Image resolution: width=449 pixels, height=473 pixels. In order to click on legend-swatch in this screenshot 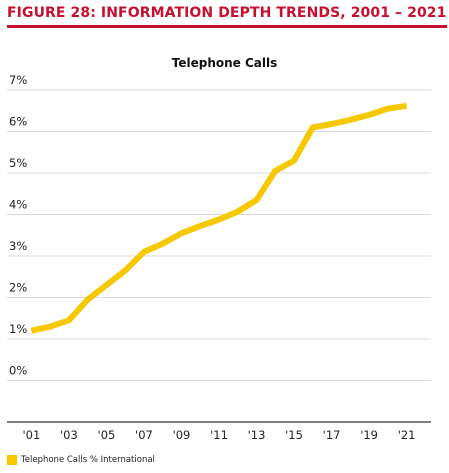, I will do `click(12, 460)`.